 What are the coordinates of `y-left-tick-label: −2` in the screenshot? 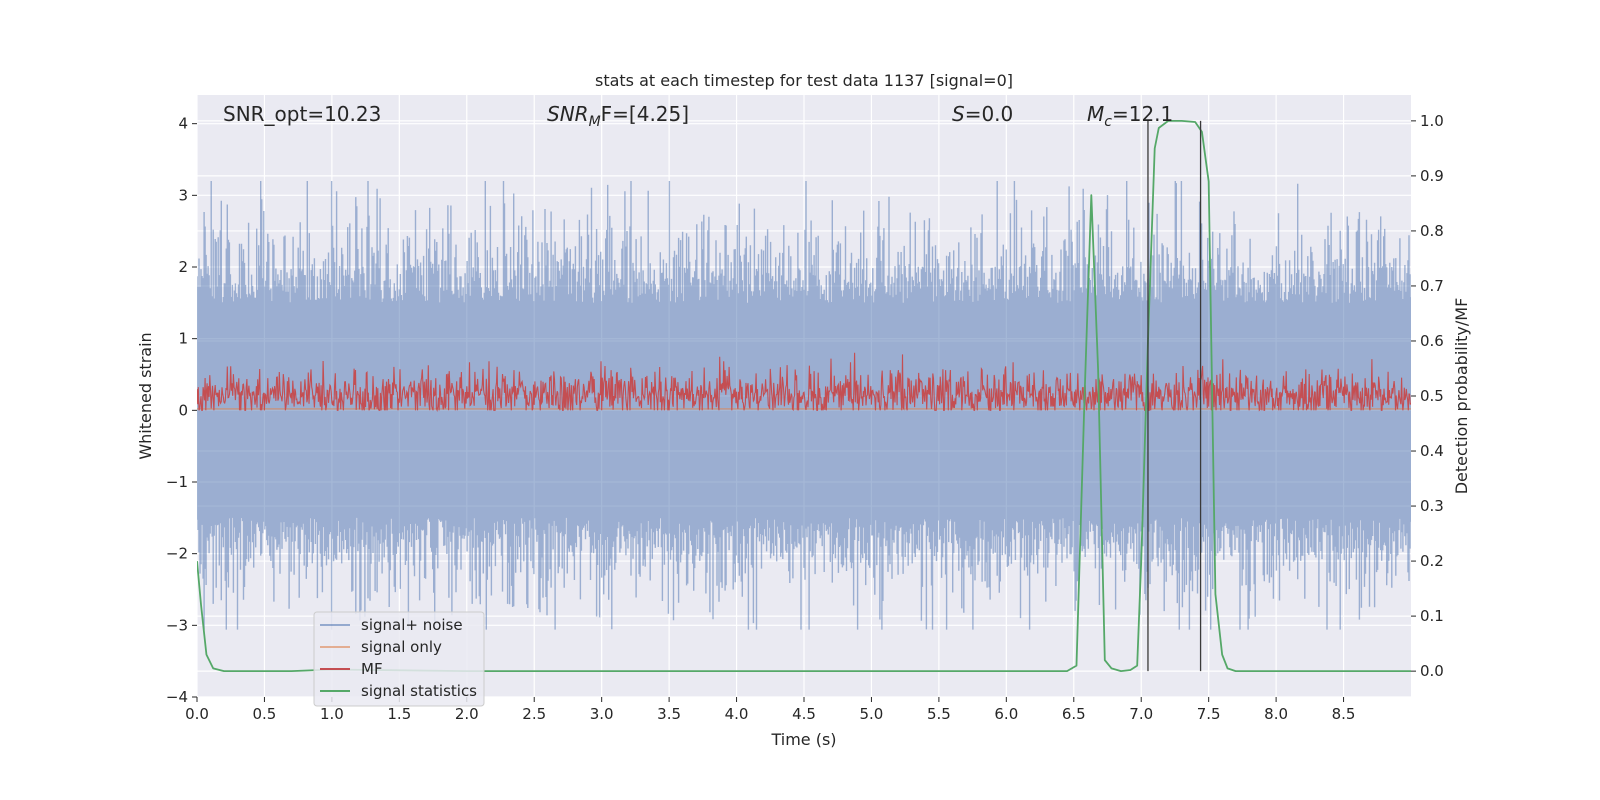 It's located at (177, 554).